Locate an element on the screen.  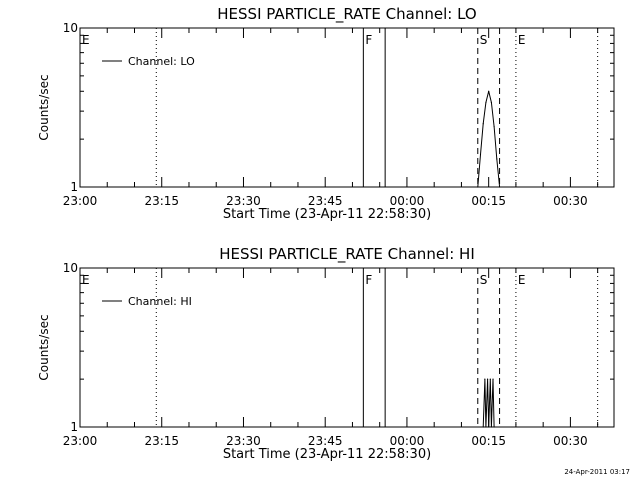
plot2-series-line is located at coordinates (488, 403).